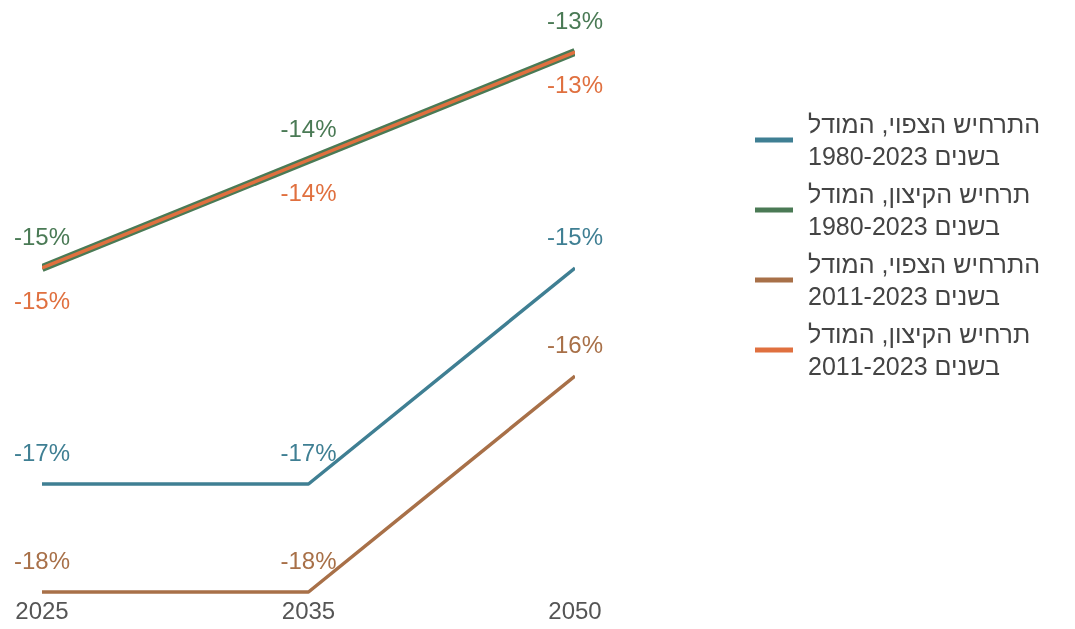 The width and height of the screenshot is (1075, 629). What do you see at coordinates (575, 611) in the screenshot?
I see `x-tick-label: 2050` at bounding box center [575, 611].